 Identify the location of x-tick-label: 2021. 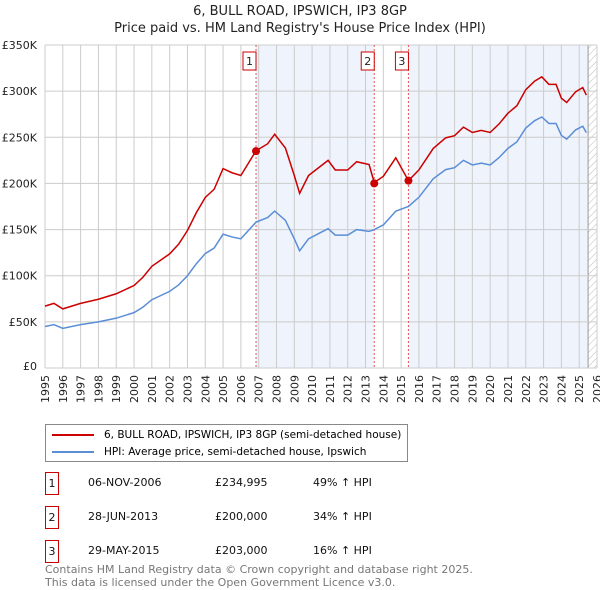
(508, 389).